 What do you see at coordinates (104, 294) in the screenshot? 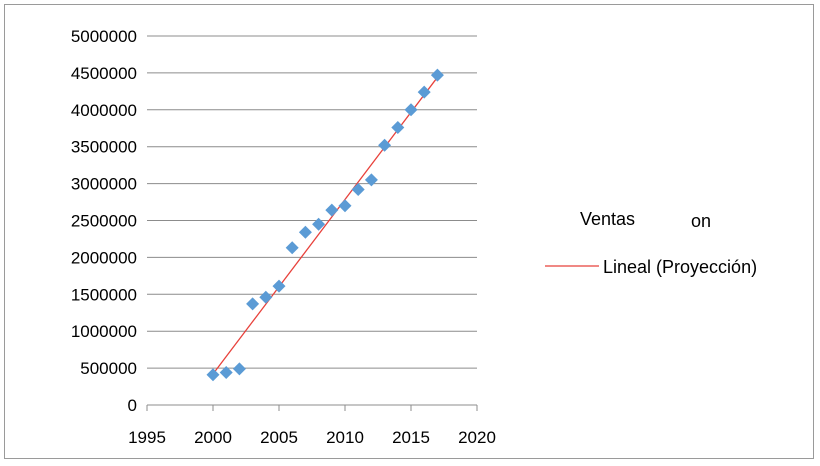
I see `y-tick-label: 1500000` at bounding box center [104, 294].